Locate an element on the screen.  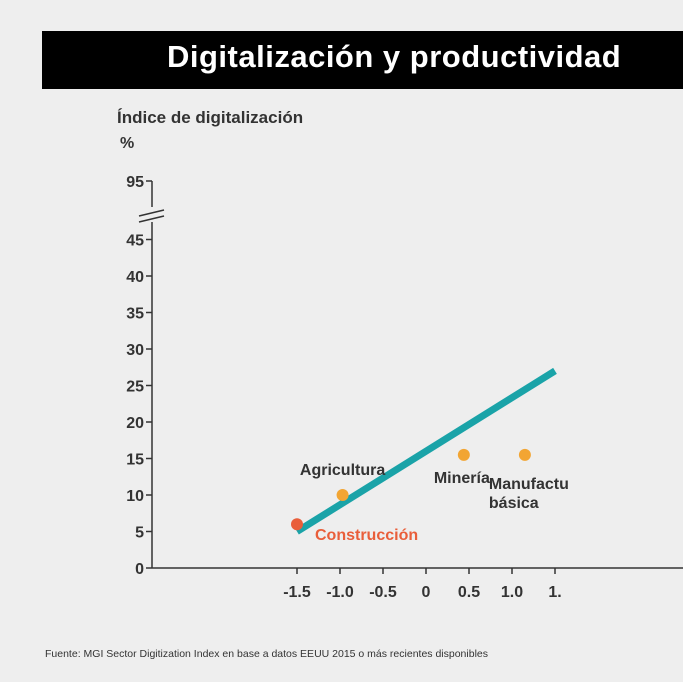
x-tick-label: -1.5 is located at coordinates (297, 592).